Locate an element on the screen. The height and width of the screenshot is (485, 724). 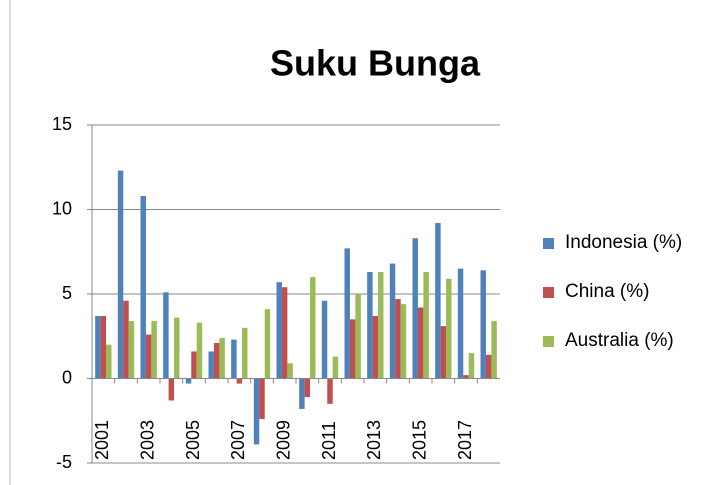
x-tick-label: 2015 is located at coordinates (419, 440).